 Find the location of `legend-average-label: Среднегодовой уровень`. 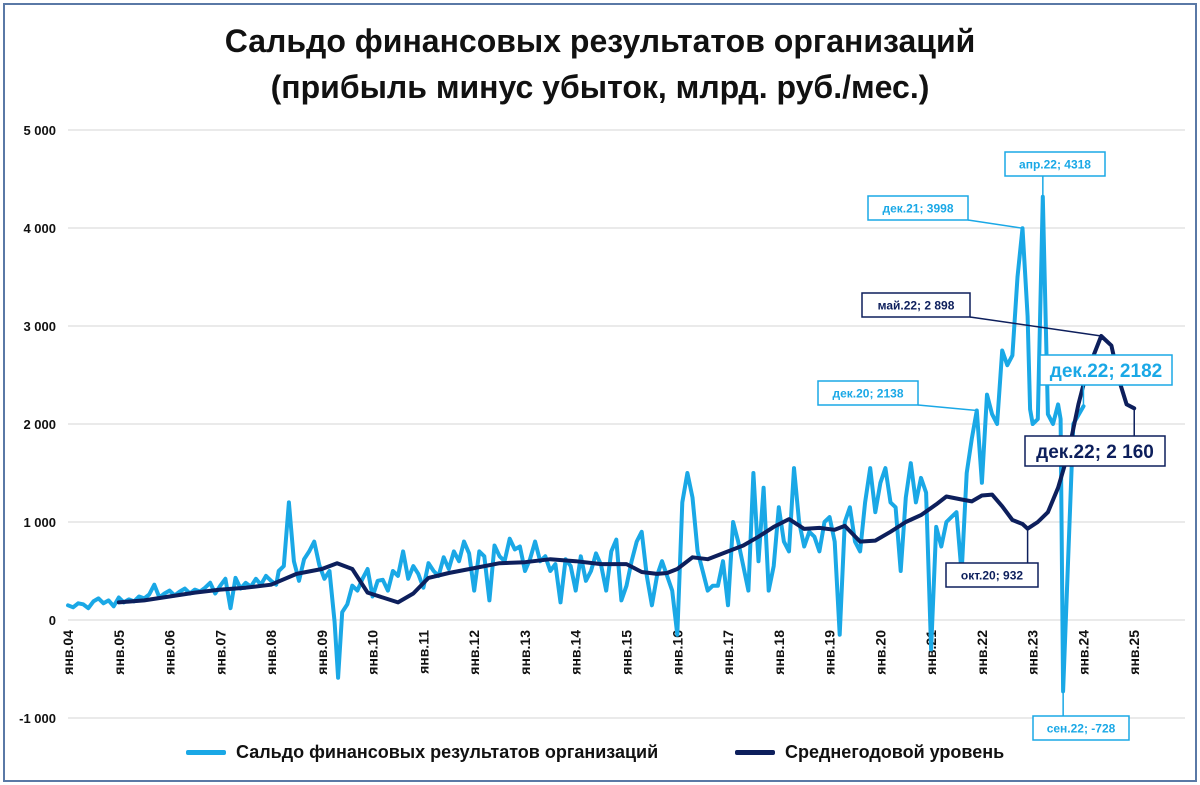

legend-average-label: Среднегодовой уровень is located at coordinates (895, 752).